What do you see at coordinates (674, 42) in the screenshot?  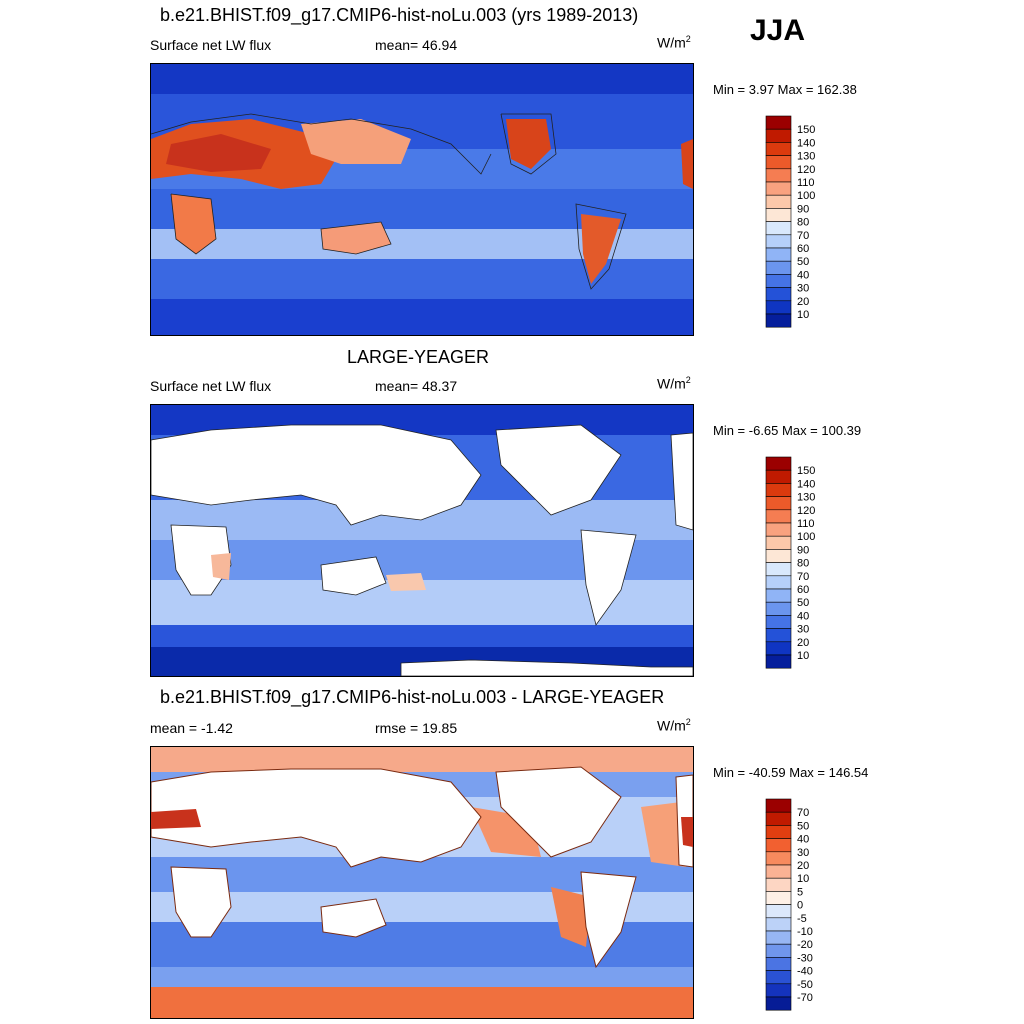 I see `panel1-units: W/m2` at bounding box center [674, 42].